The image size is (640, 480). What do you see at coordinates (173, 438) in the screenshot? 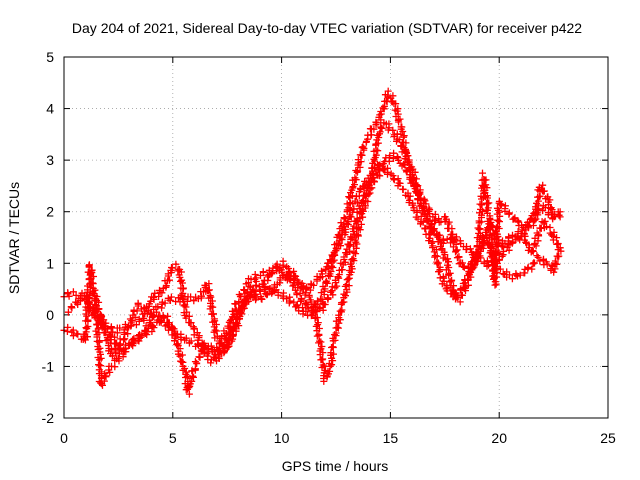
I see `x-tick-label: 5` at bounding box center [173, 438].